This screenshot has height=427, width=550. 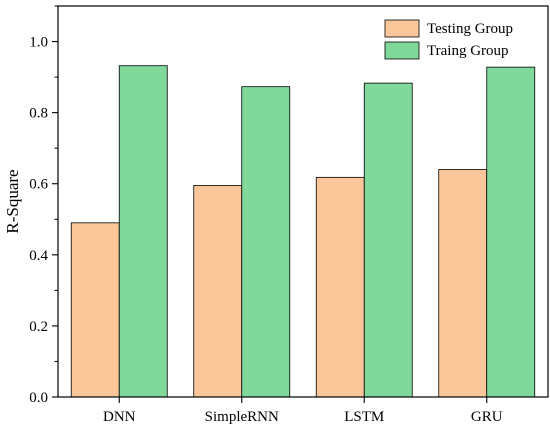 What do you see at coordinates (143, 231) in the screenshot?
I see `bar-traing-group-dnn` at bounding box center [143, 231].